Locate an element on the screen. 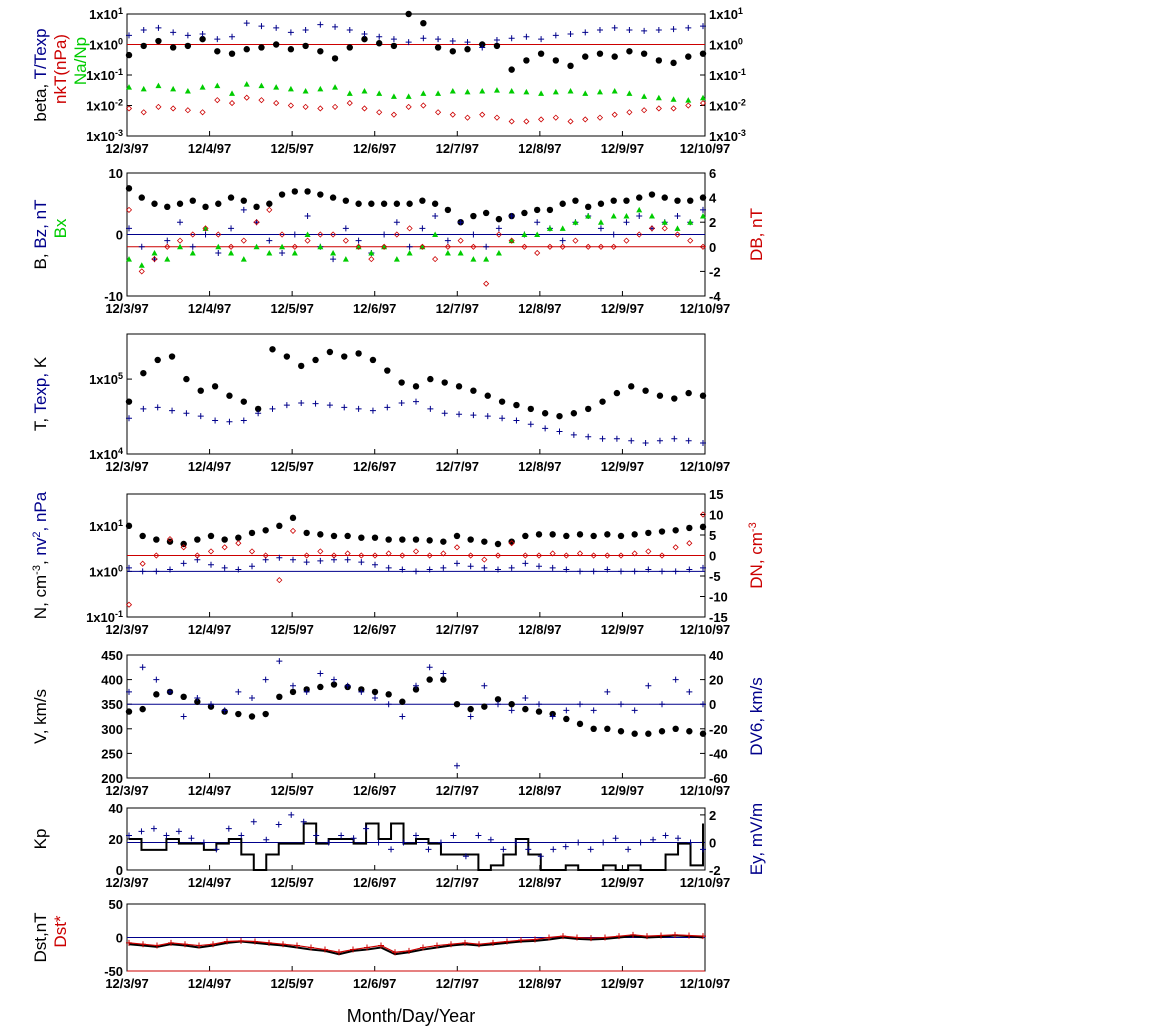 Image resolution: width=1152 pixels, height=1028 pixels. y-tick-label-right: 10 is located at coordinates (716, 515).